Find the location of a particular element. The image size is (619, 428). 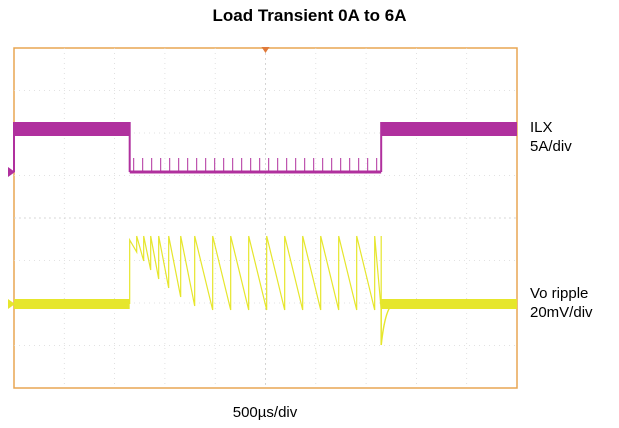

x-axis-label: 500µs/div is located at coordinates (265, 412).